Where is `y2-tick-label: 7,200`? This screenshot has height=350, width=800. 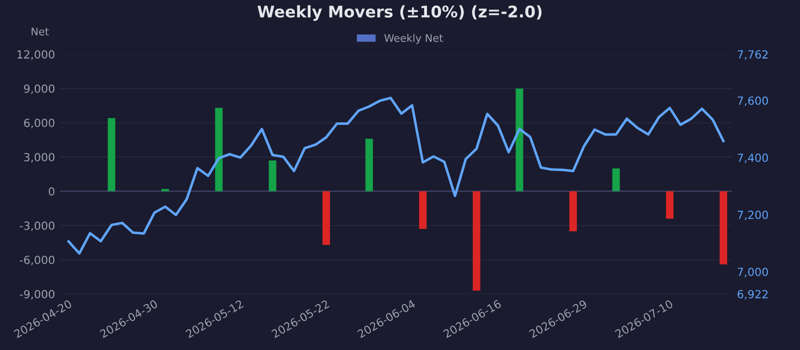
y2-tick-label: 7,200 is located at coordinates (753, 215).